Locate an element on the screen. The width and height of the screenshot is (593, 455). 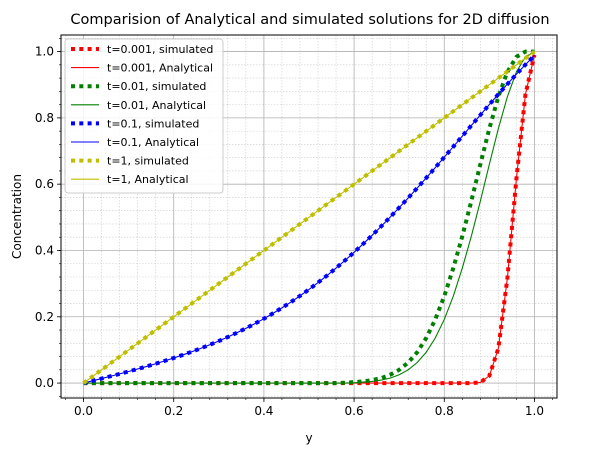
legend-label: t=0.001, simulated is located at coordinates (160, 49).